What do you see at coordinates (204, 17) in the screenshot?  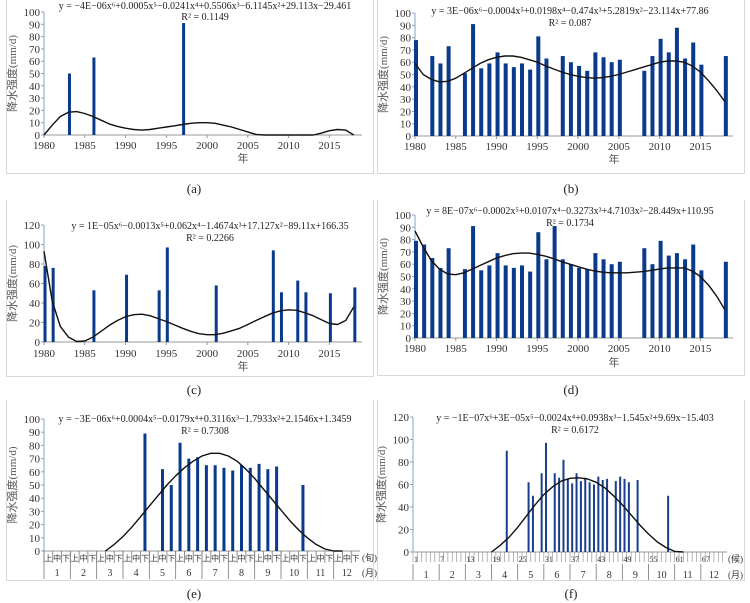 I see `r-squared-label: R² = 0.1149` at bounding box center [204, 17].